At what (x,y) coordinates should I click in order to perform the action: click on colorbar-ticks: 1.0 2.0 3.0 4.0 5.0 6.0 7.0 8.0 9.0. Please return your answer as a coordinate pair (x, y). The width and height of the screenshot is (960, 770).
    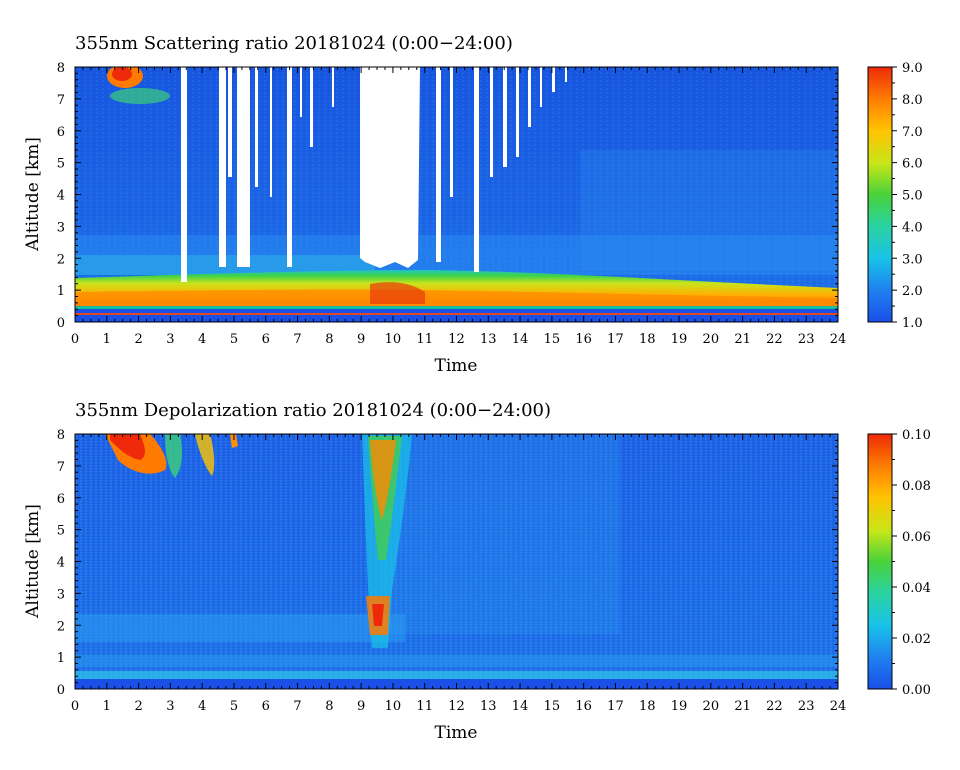
    Looking at the image, I should click on (907, 196).